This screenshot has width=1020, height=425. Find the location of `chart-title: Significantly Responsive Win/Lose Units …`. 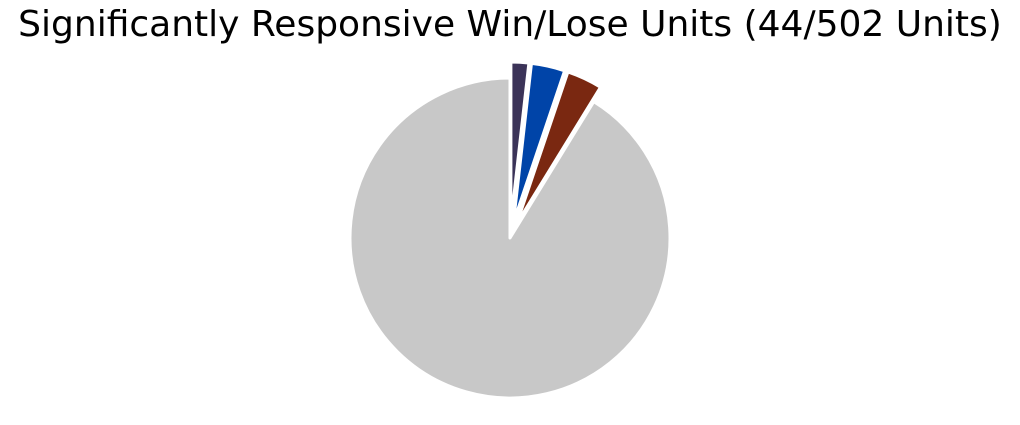

chart-title: Significantly Responsive Win/Lose Units … is located at coordinates (510, 24).